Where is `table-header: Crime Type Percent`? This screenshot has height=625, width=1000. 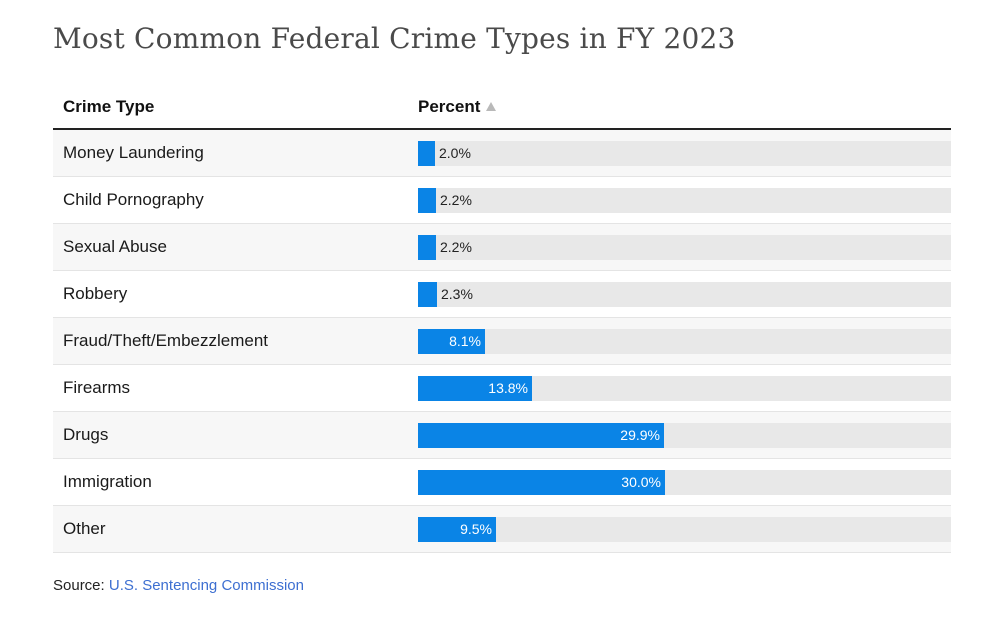 table-header: Crime Type Percent is located at coordinates (502, 107).